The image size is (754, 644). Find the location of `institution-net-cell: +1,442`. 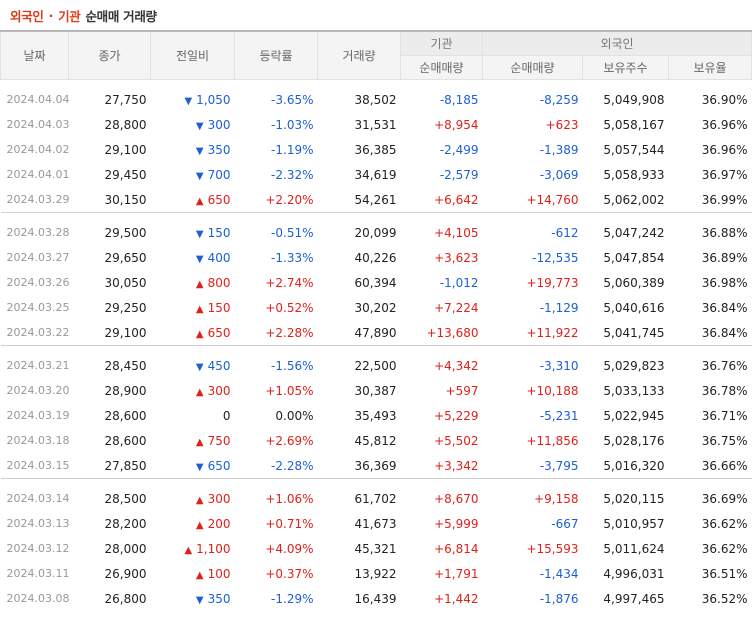

institution-net-cell: +1,442 is located at coordinates (456, 598).